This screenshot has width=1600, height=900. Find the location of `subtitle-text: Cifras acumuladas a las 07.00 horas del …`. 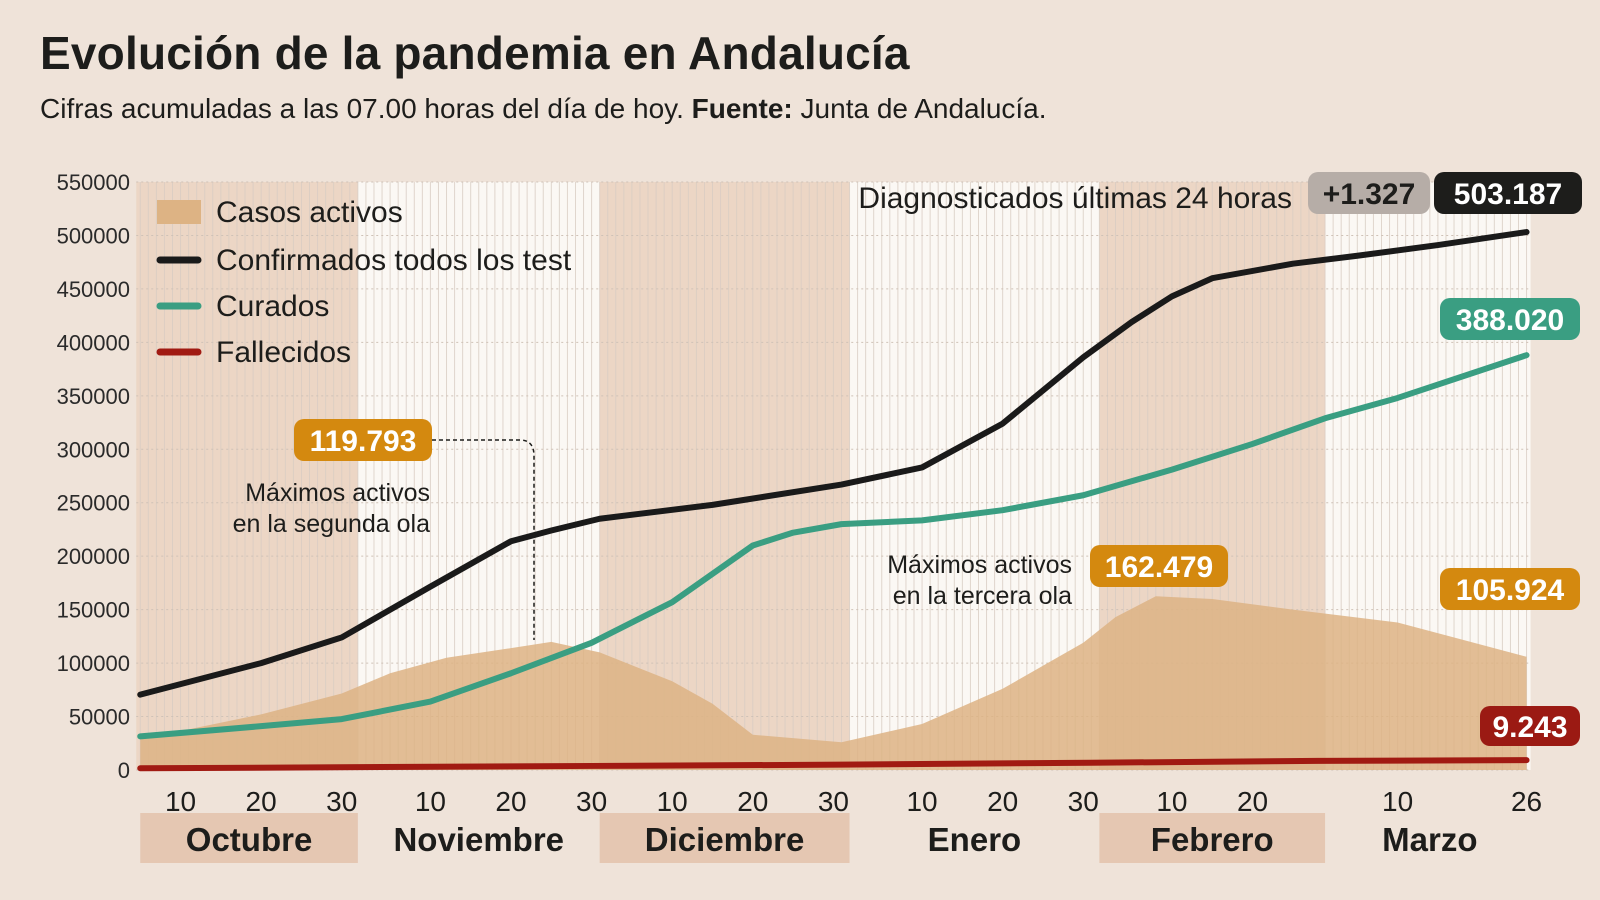

subtitle-text: Cifras acumuladas a las 07.00 horas del … is located at coordinates (362, 108).